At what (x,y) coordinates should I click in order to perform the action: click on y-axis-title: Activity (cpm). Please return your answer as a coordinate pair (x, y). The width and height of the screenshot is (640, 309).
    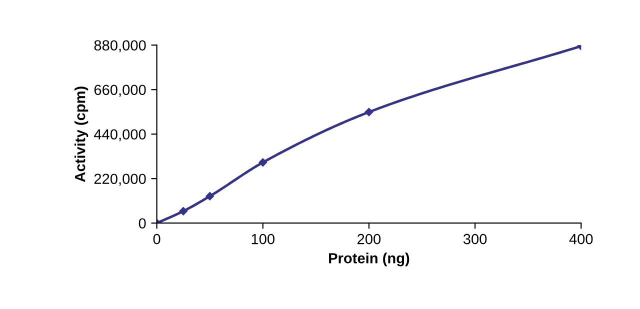
    Looking at the image, I should click on (81, 134).